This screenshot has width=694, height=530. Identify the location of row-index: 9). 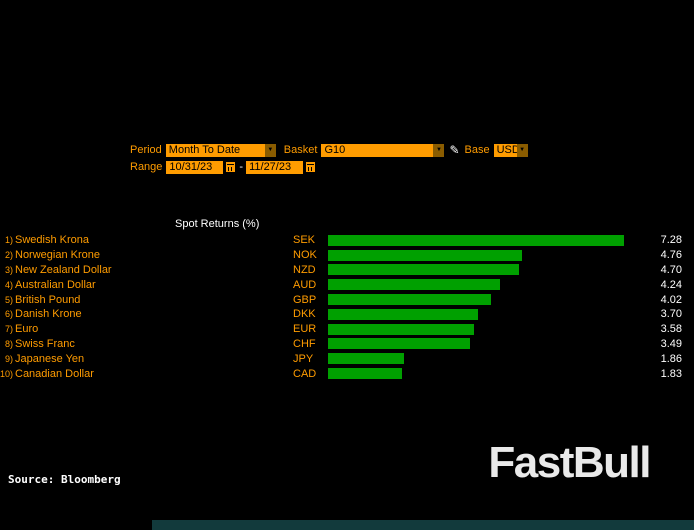
(8, 358).